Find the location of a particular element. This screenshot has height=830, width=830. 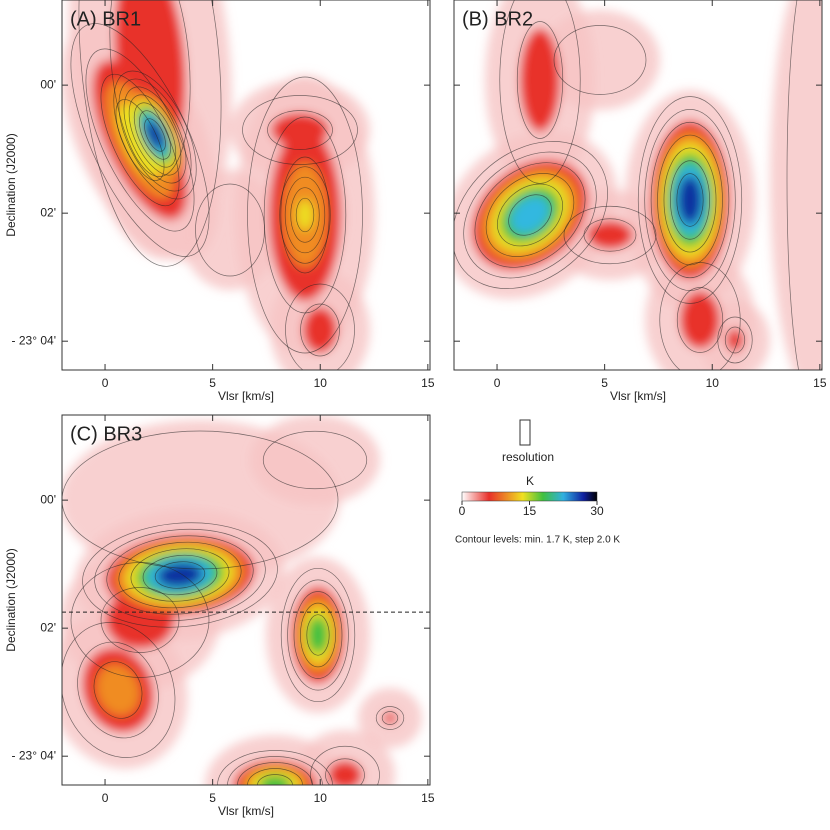

x-tick-label: 15 is located at coordinates (820, 383).